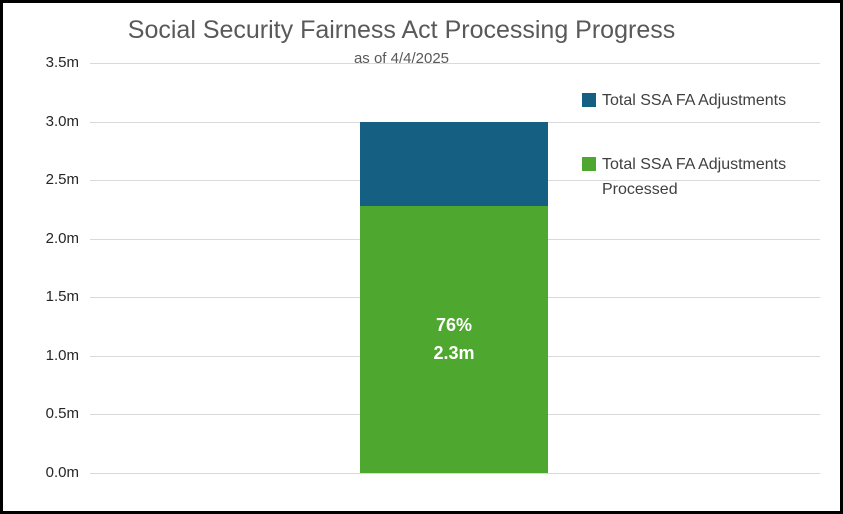 Image resolution: width=843 pixels, height=514 pixels. What do you see at coordinates (694, 100) in the screenshot?
I see `legend-label: Total SSA FA Adjustments` at bounding box center [694, 100].